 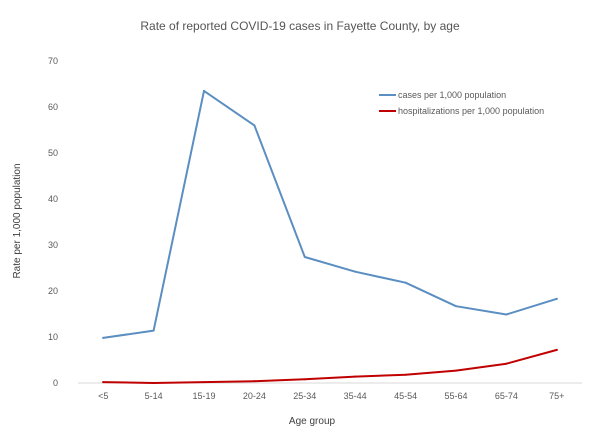 I want to click on y-tick-label: 40, so click(x=53, y=199).